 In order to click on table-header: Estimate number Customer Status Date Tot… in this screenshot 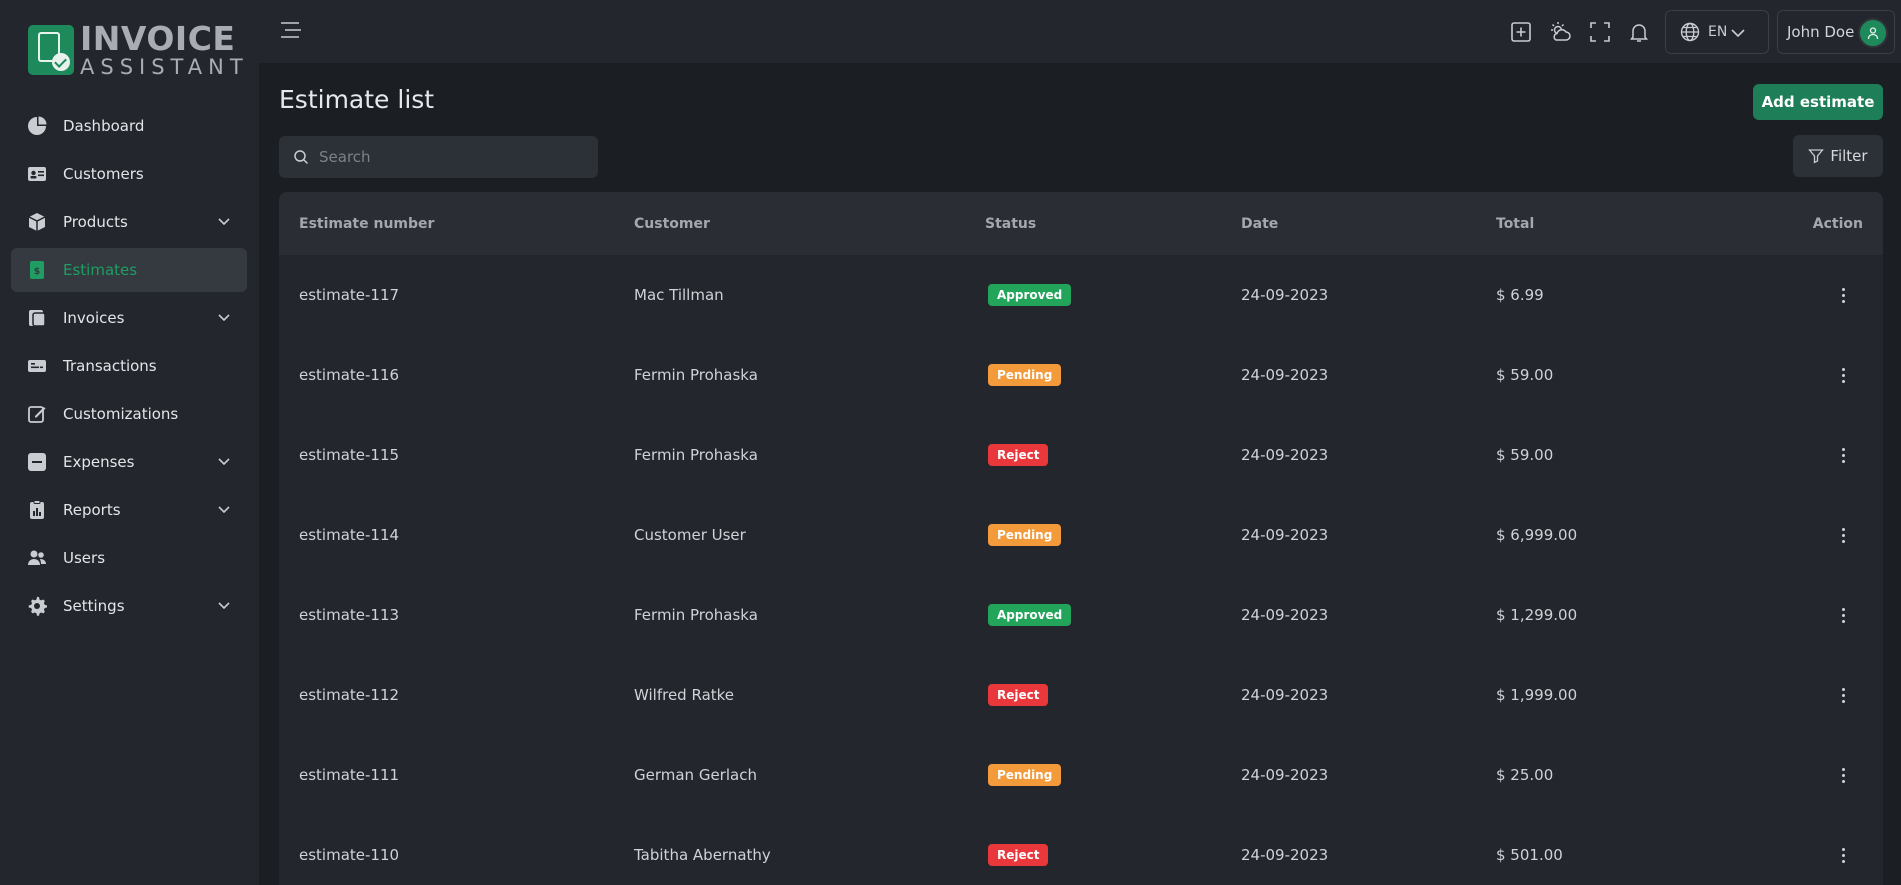, I will do `click(1081, 223)`.